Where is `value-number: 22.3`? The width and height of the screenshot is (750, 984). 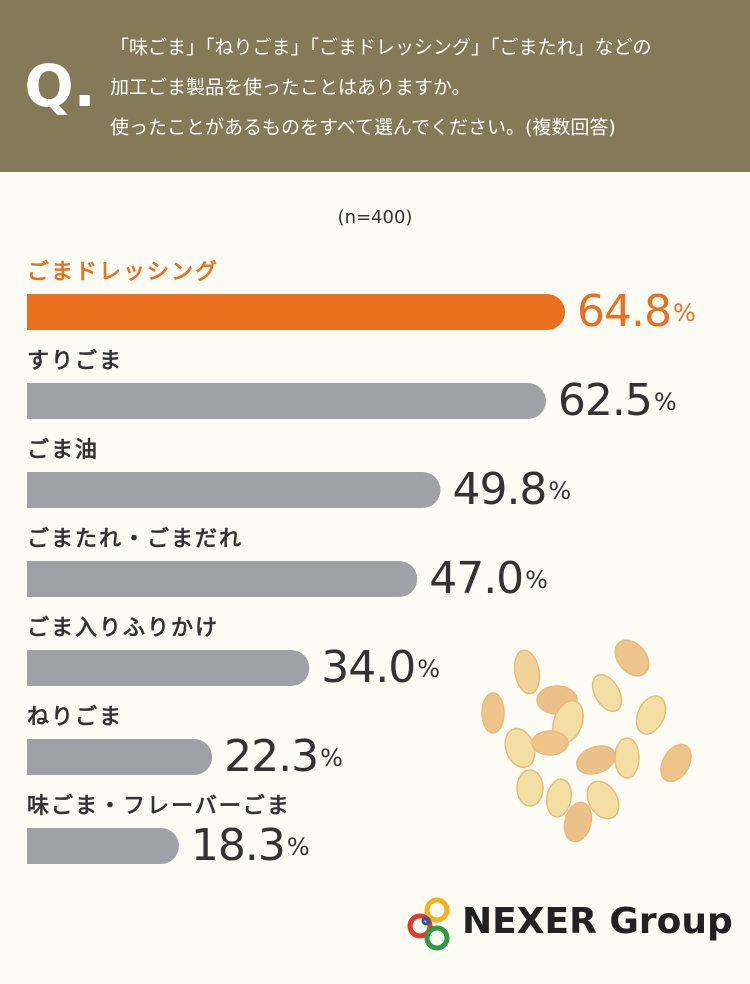
value-number: 22.3 is located at coordinates (271, 756).